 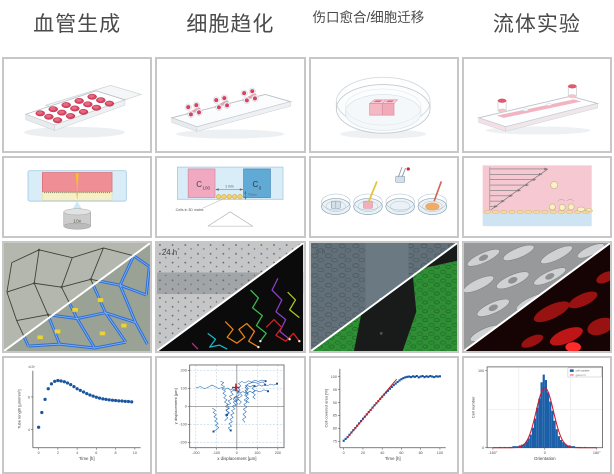 What do you see at coordinates (597, 453) in the screenshot?
I see `svg-text: 180°` at bounding box center [597, 453].